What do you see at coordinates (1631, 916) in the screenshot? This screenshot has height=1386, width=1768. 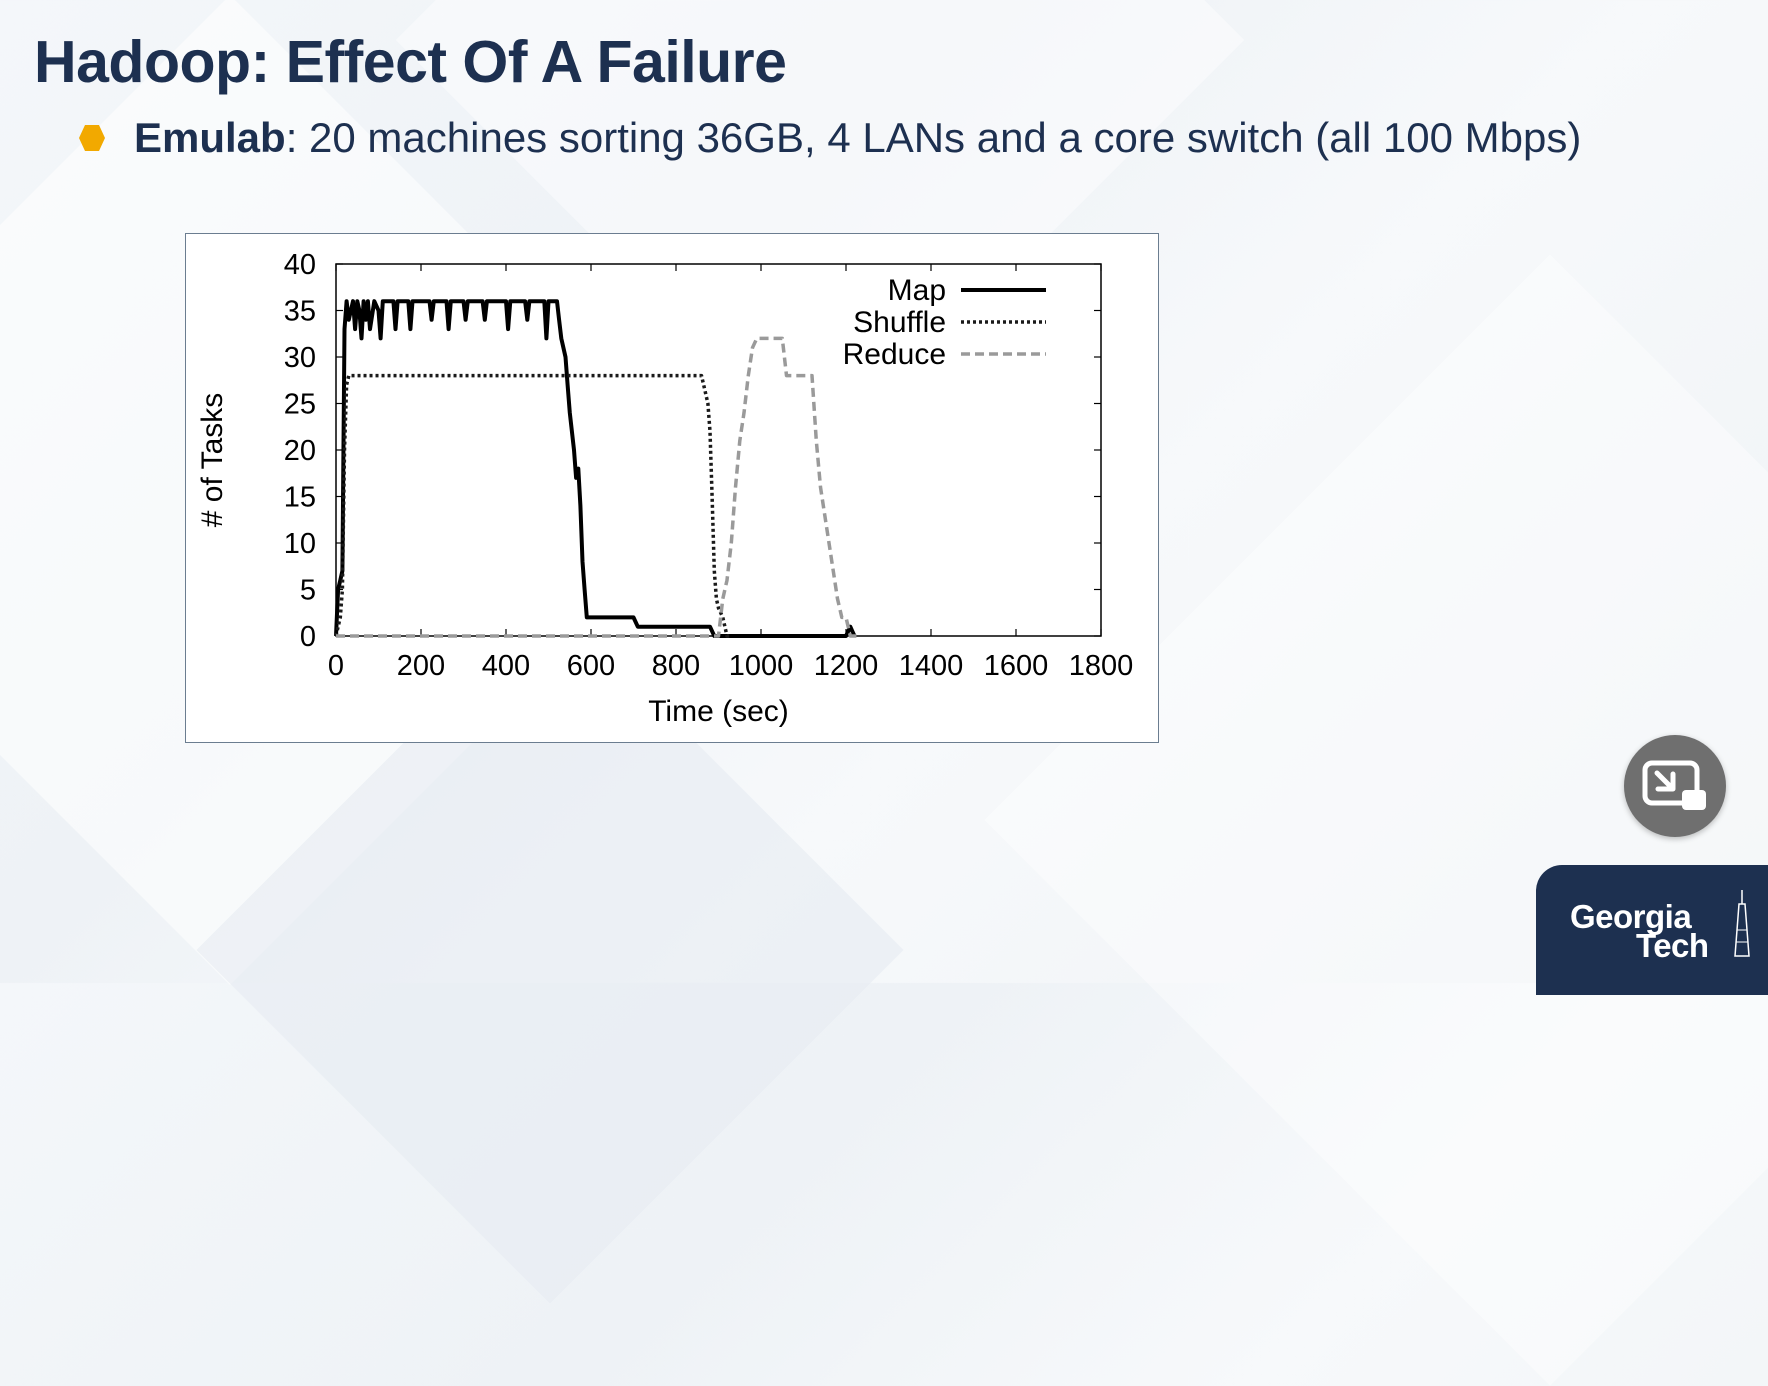 I see `logo-word-georgia: Georgia` at bounding box center [1631, 916].